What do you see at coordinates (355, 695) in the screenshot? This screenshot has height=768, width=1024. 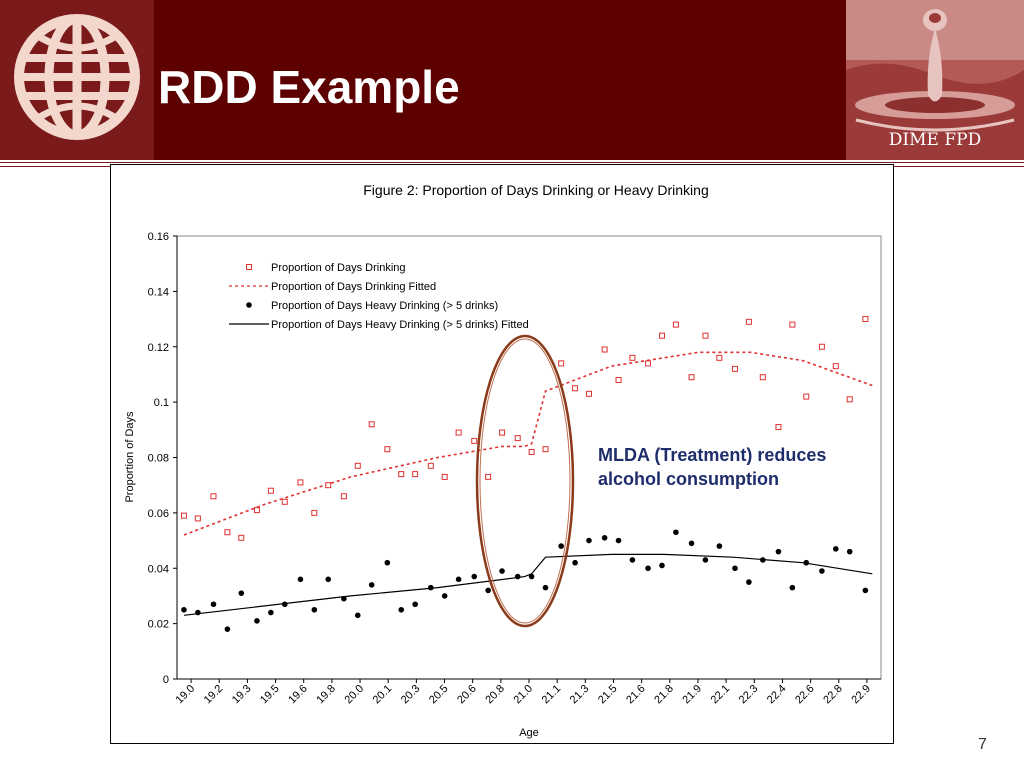 I see `x-tick-label: 20.0` at bounding box center [355, 695].